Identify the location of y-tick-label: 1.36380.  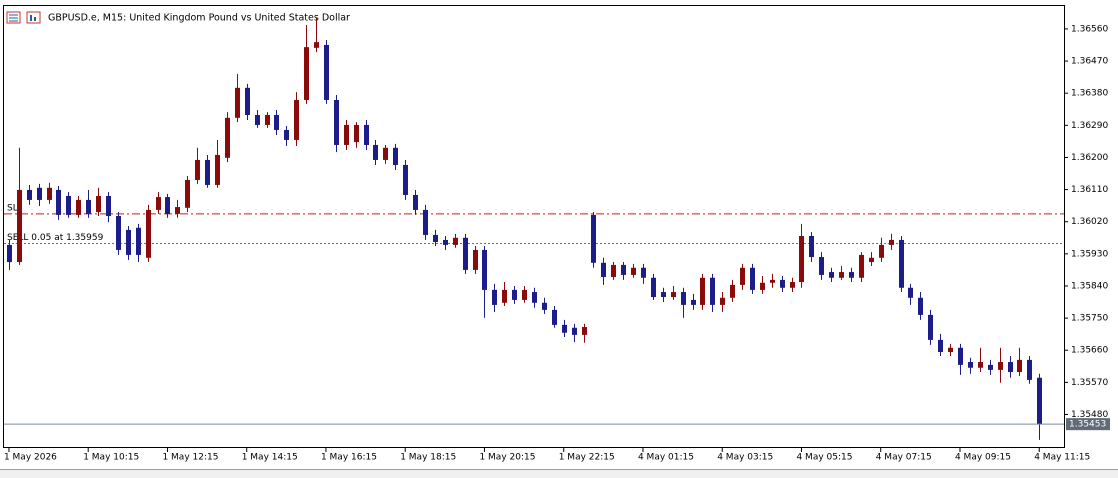
(1089, 94).